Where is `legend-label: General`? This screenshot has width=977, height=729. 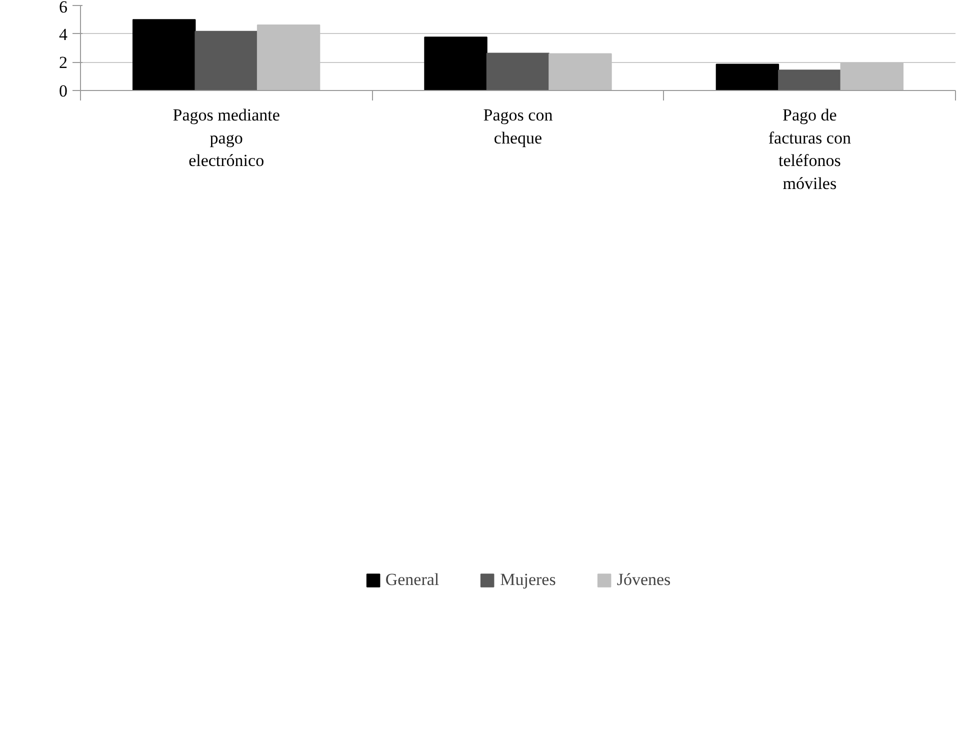
legend-label: General is located at coordinates (412, 580).